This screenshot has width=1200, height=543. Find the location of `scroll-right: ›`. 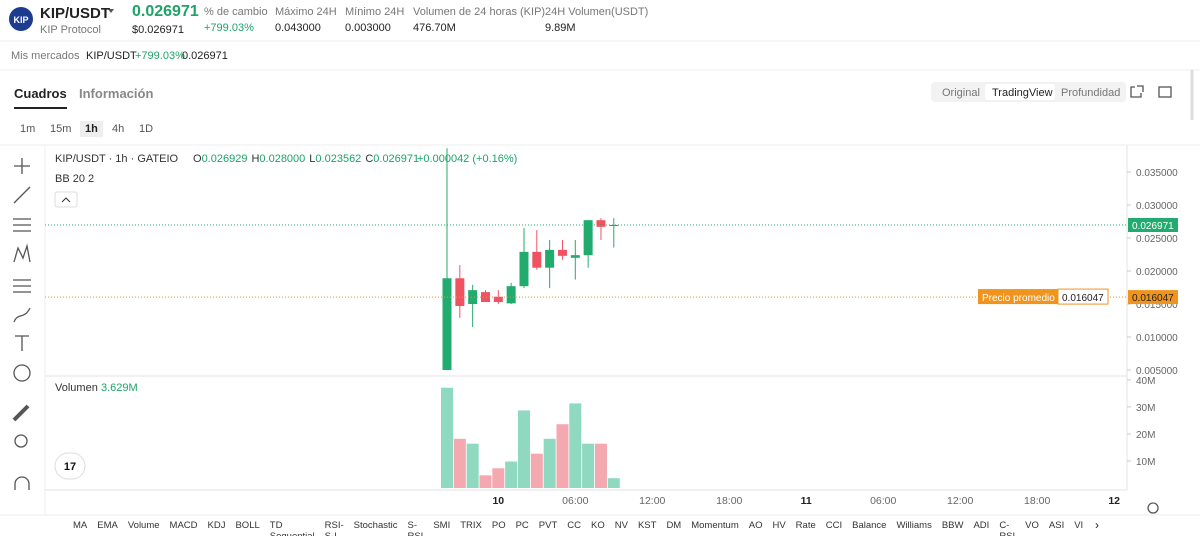

scroll-right: › is located at coordinates (1097, 525).